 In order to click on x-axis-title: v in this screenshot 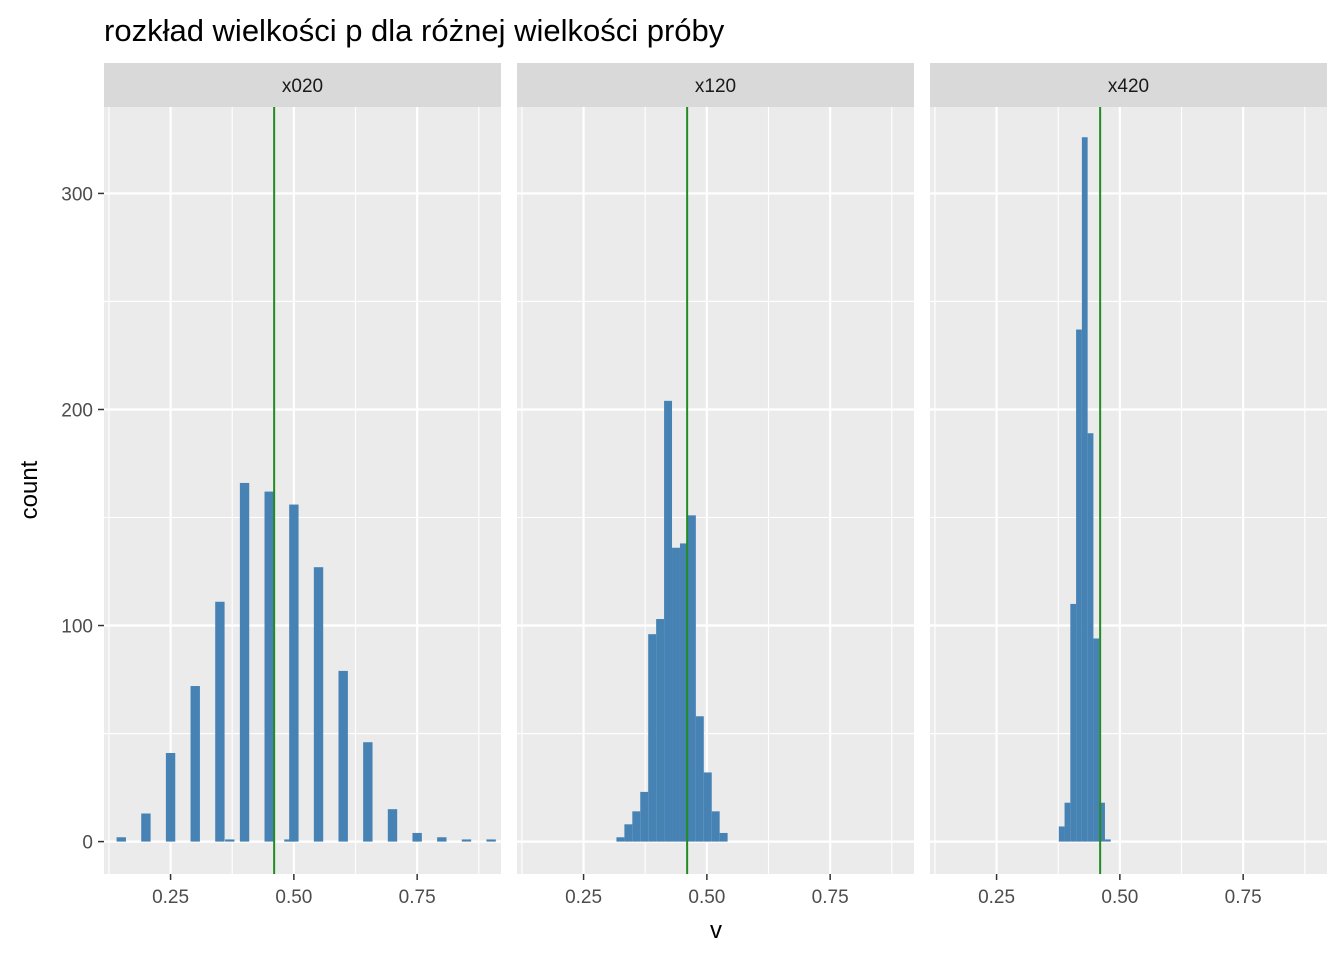, I will do `click(716, 930)`.